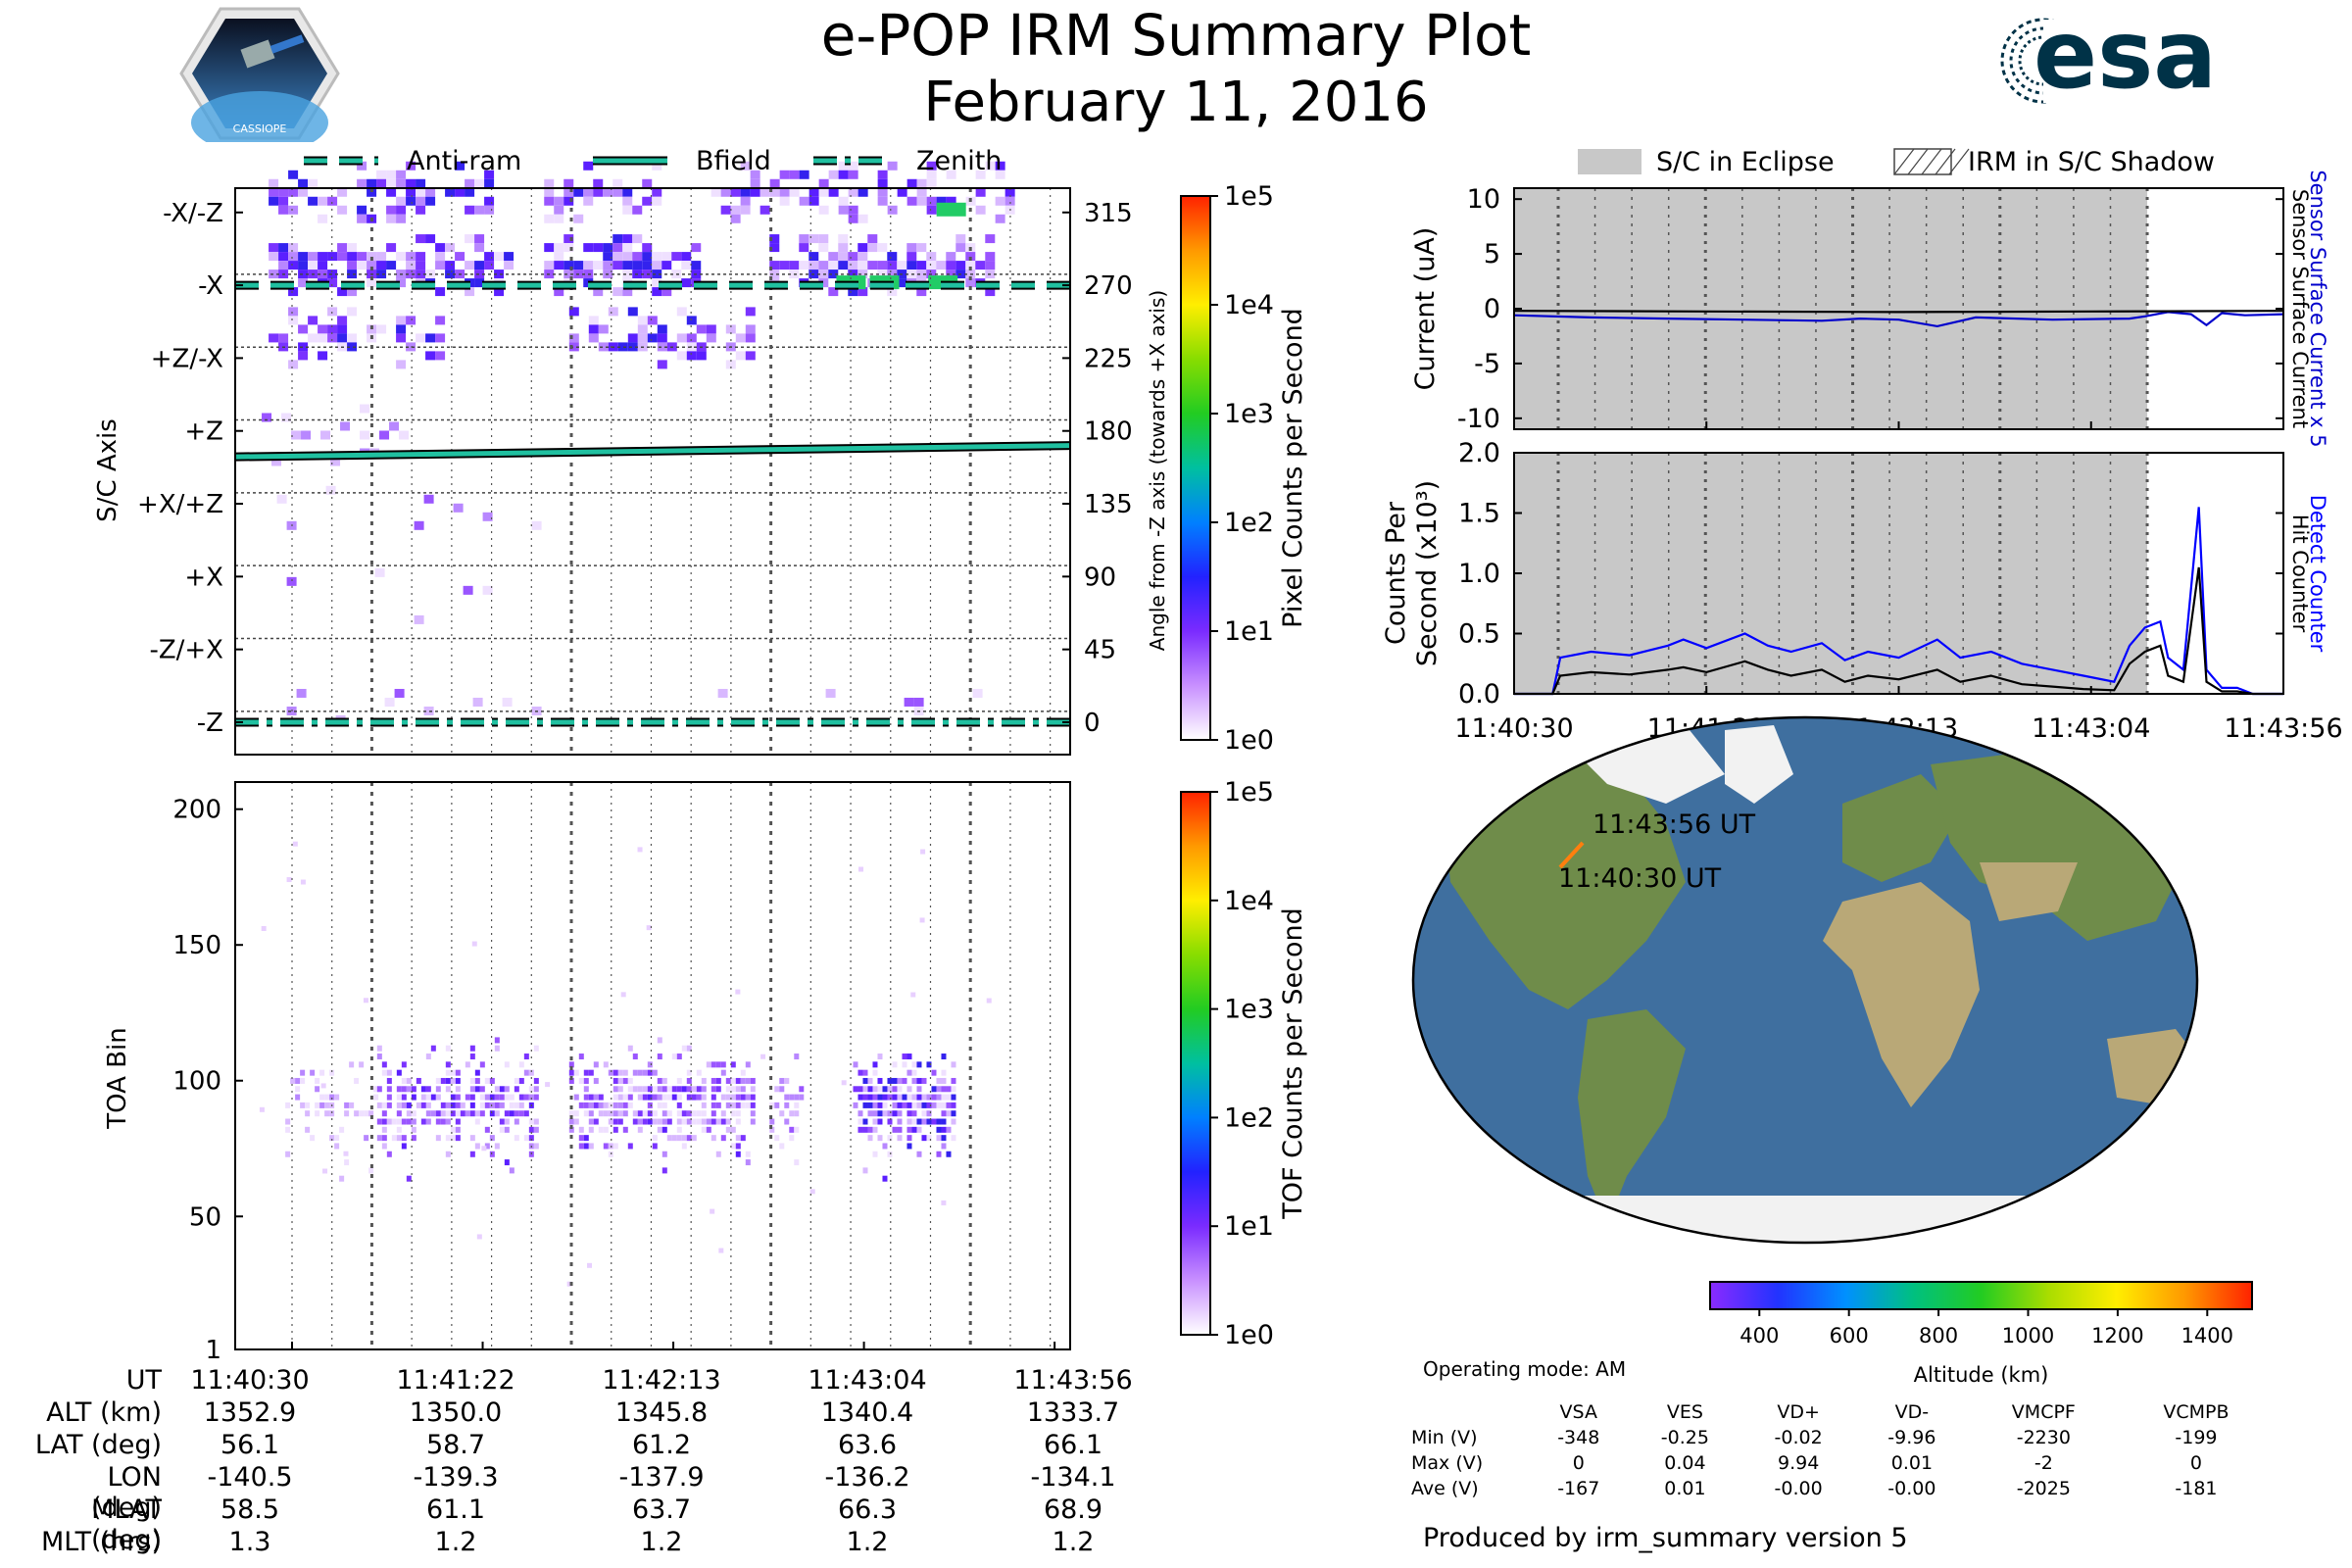 The height and width of the screenshot is (1568, 2352). Describe the element at coordinates (187, 358) in the screenshot. I see `y-tick-label: +Z/-X` at that location.